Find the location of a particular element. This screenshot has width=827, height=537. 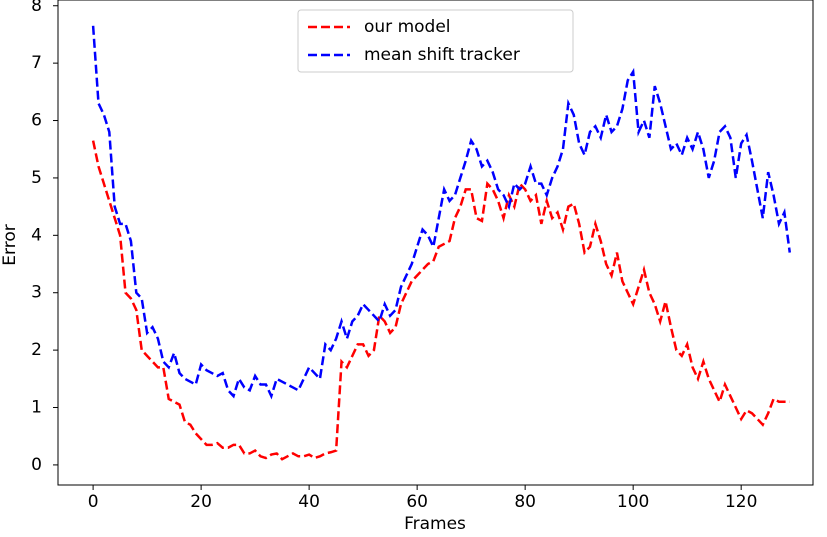

y-tick-label: 4 is located at coordinates (36, 235).